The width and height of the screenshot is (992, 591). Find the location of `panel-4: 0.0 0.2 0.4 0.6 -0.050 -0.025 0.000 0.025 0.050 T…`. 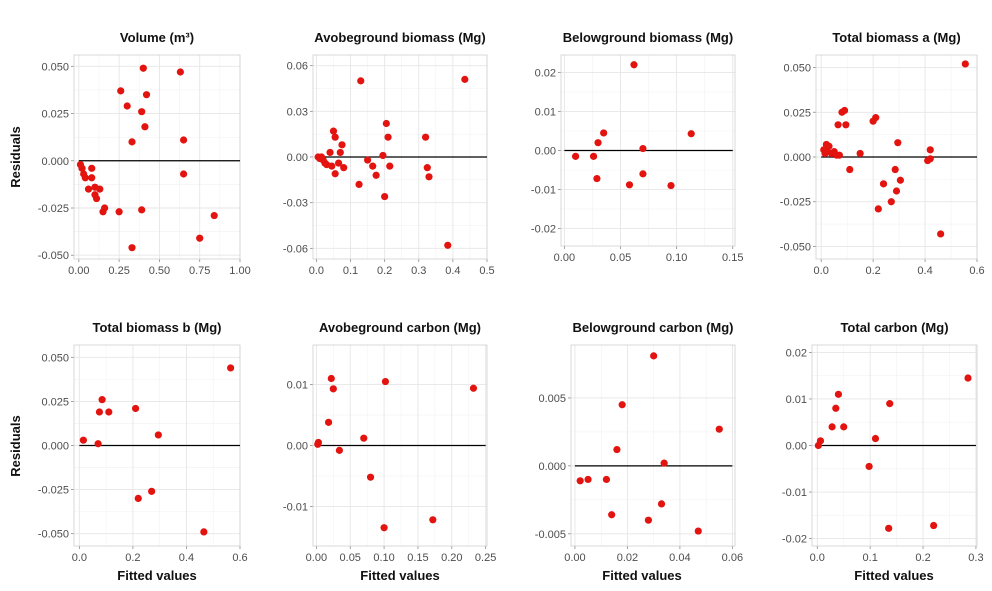

panel-4: 0.0 0.2 0.4 0.6 -0.050 -0.025 0.000 0.025 0.050 T… is located at coordinates (882, 153).